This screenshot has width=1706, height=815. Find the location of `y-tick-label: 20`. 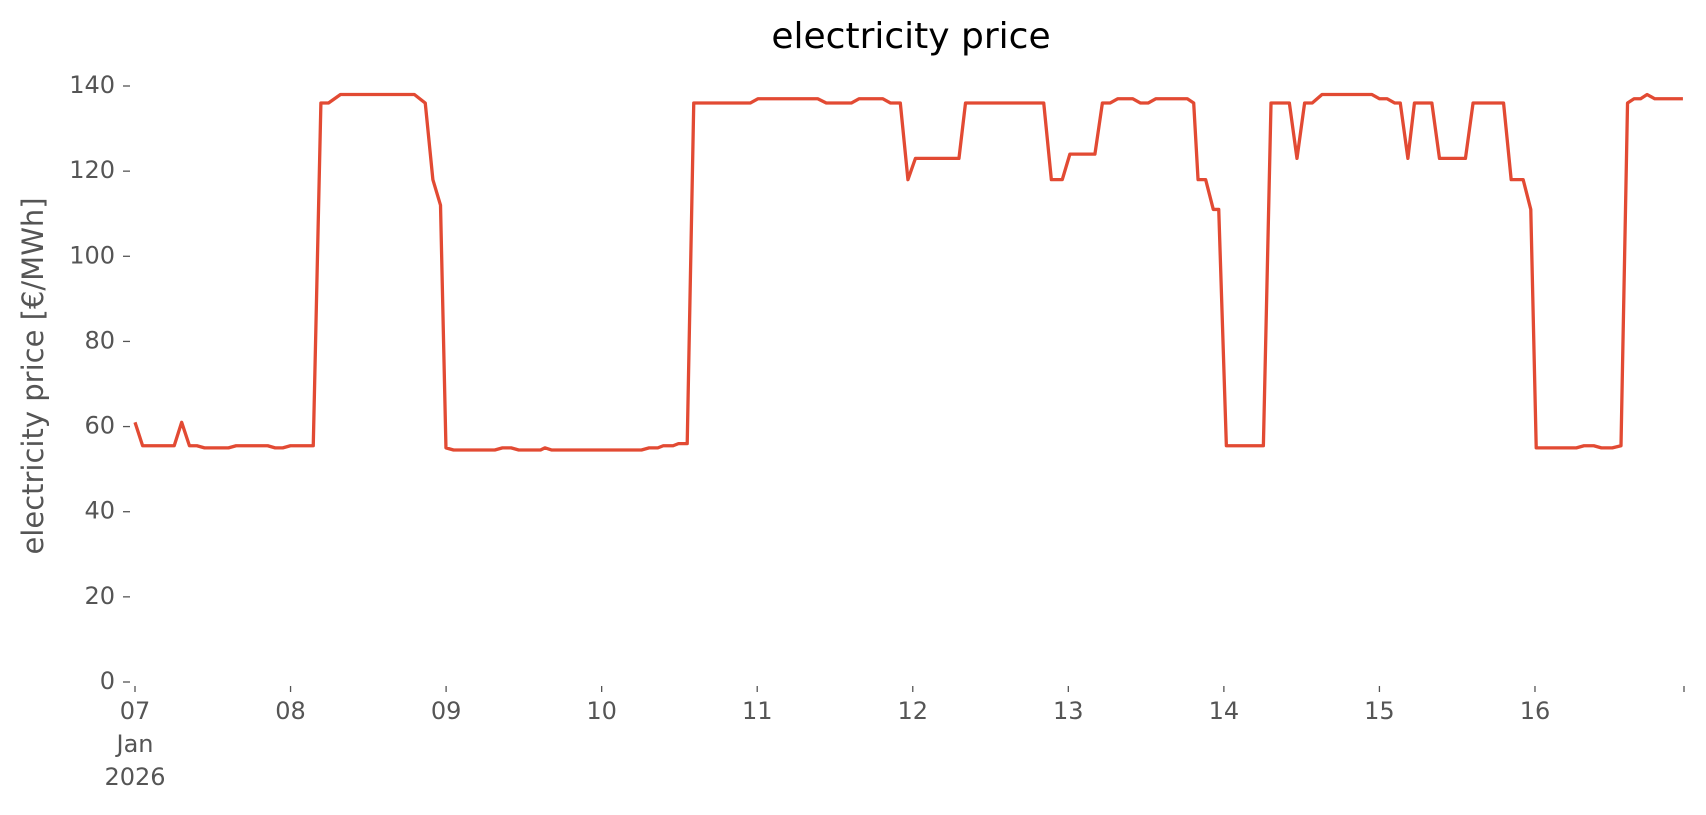

y-tick-label: 20 is located at coordinates (99, 596).